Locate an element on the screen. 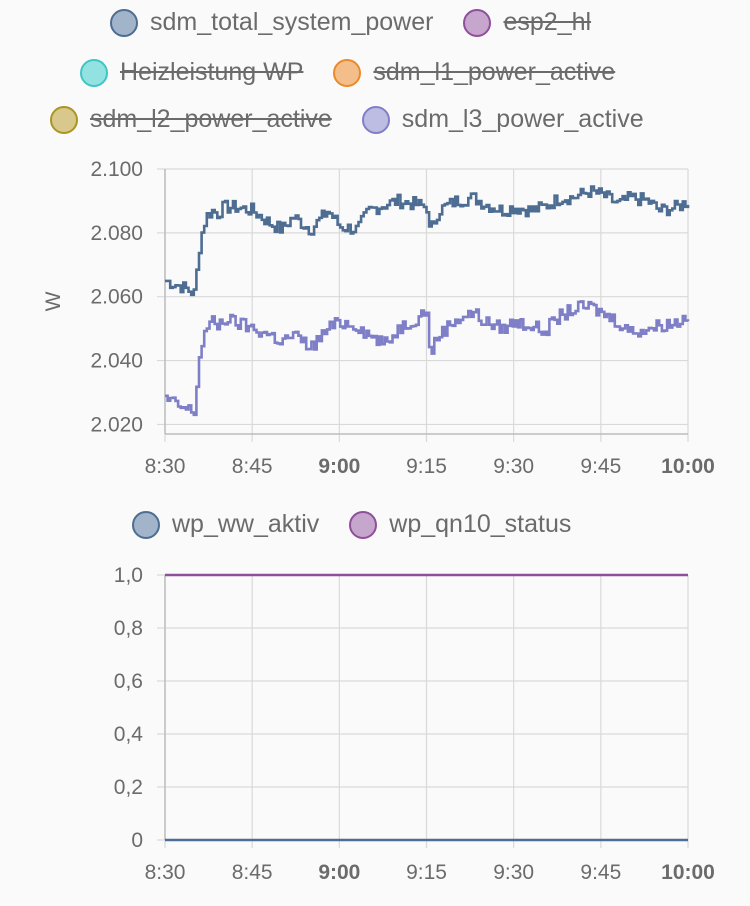 This screenshot has width=750, height=906. series-line-sdm-total-system-power is located at coordinates (427, 241).